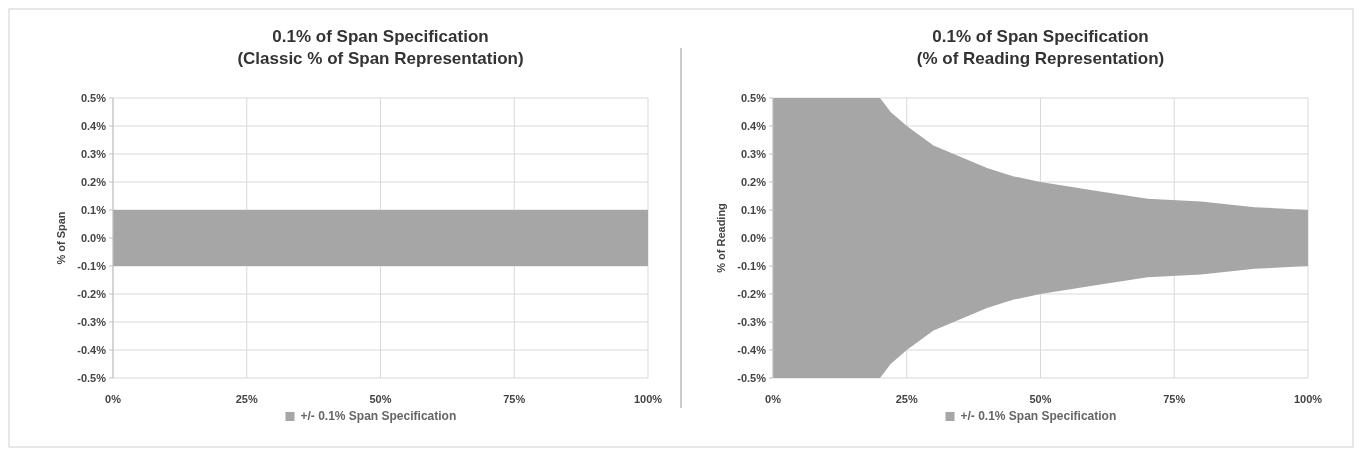 The image size is (1362, 456). What do you see at coordinates (721, 238) in the screenshot?
I see `y-axis-title: % of Reading` at bounding box center [721, 238].